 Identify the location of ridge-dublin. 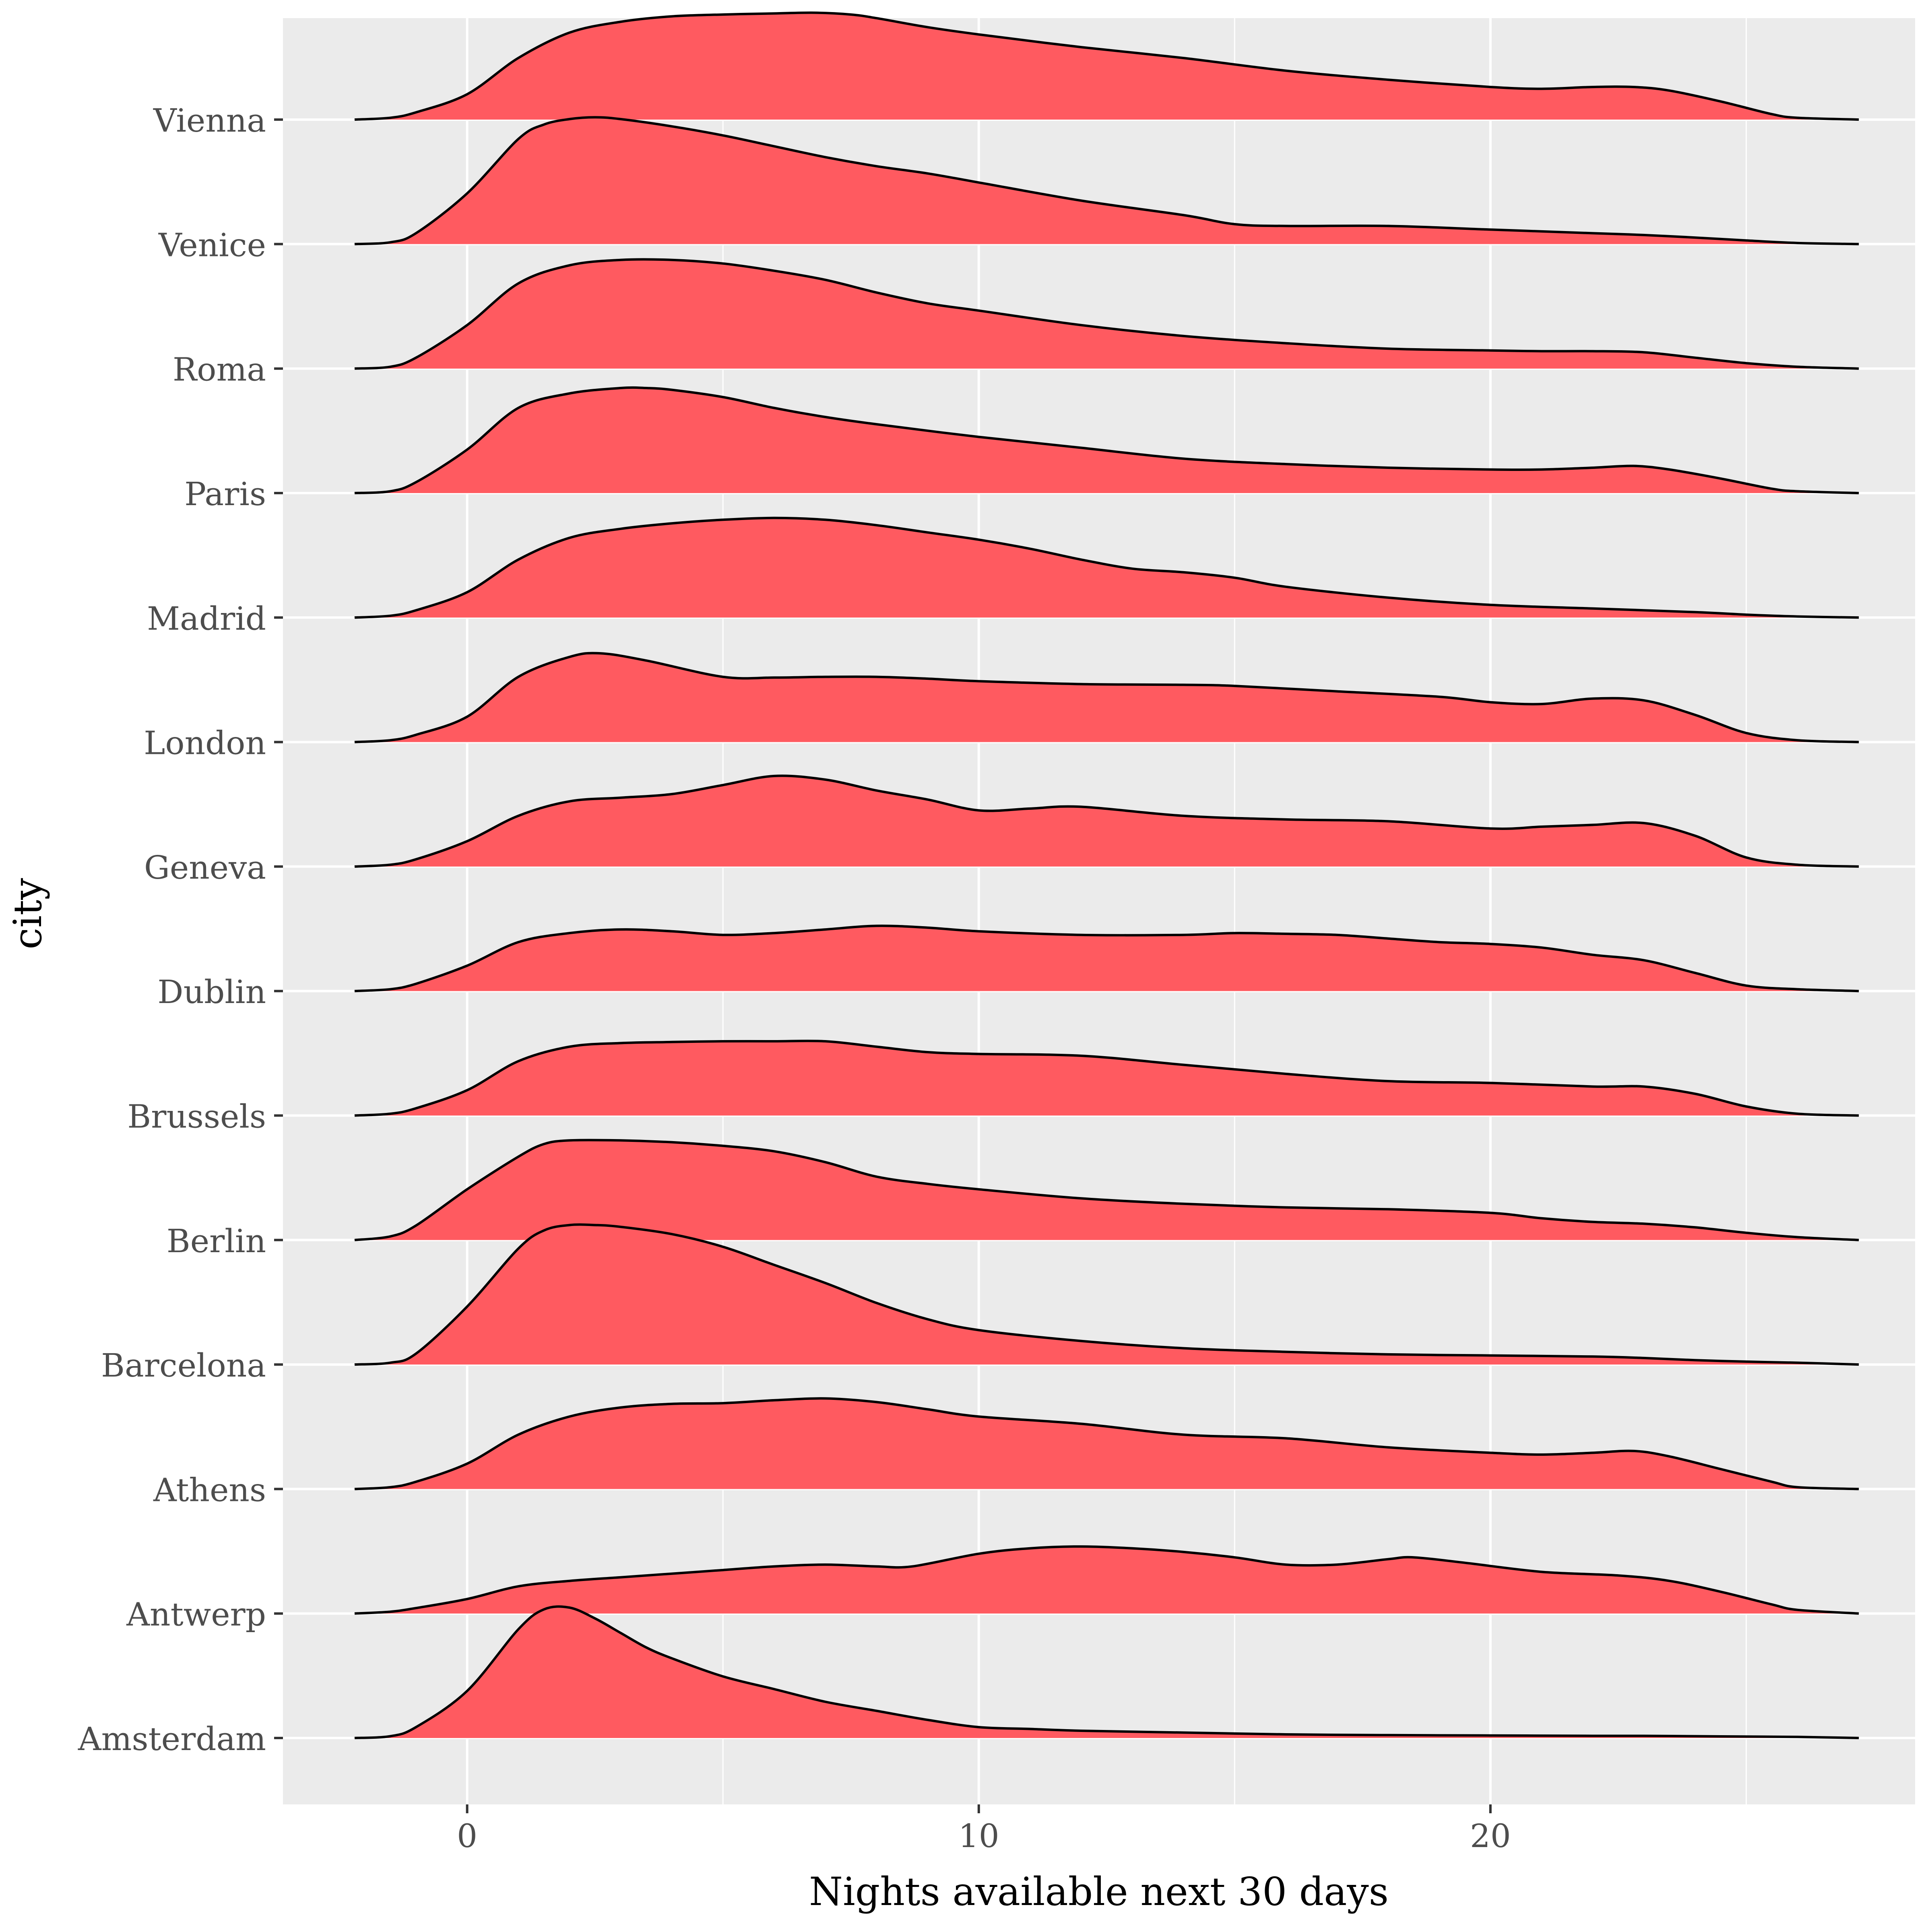
(1106, 959).